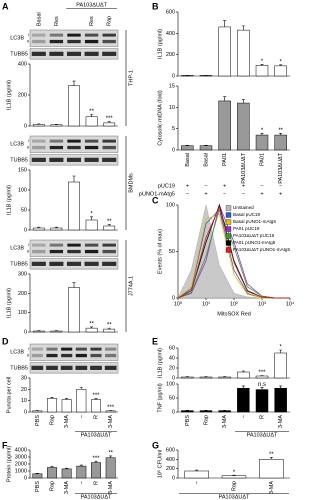 The width and height of the screenshot is (320, 500). Describe the element at coordinates (22, 170) in the screenshot. I see `y-tick-label: 150` at that location.